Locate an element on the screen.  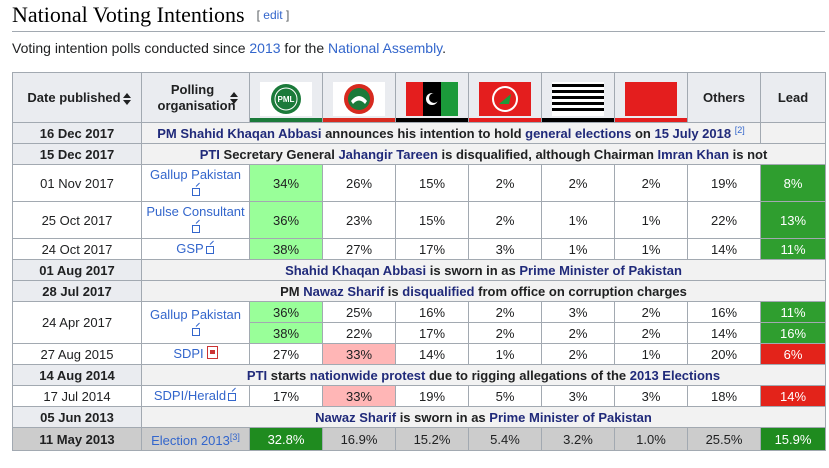
event-part: is sworn in as is located at coordinates (443, 417).